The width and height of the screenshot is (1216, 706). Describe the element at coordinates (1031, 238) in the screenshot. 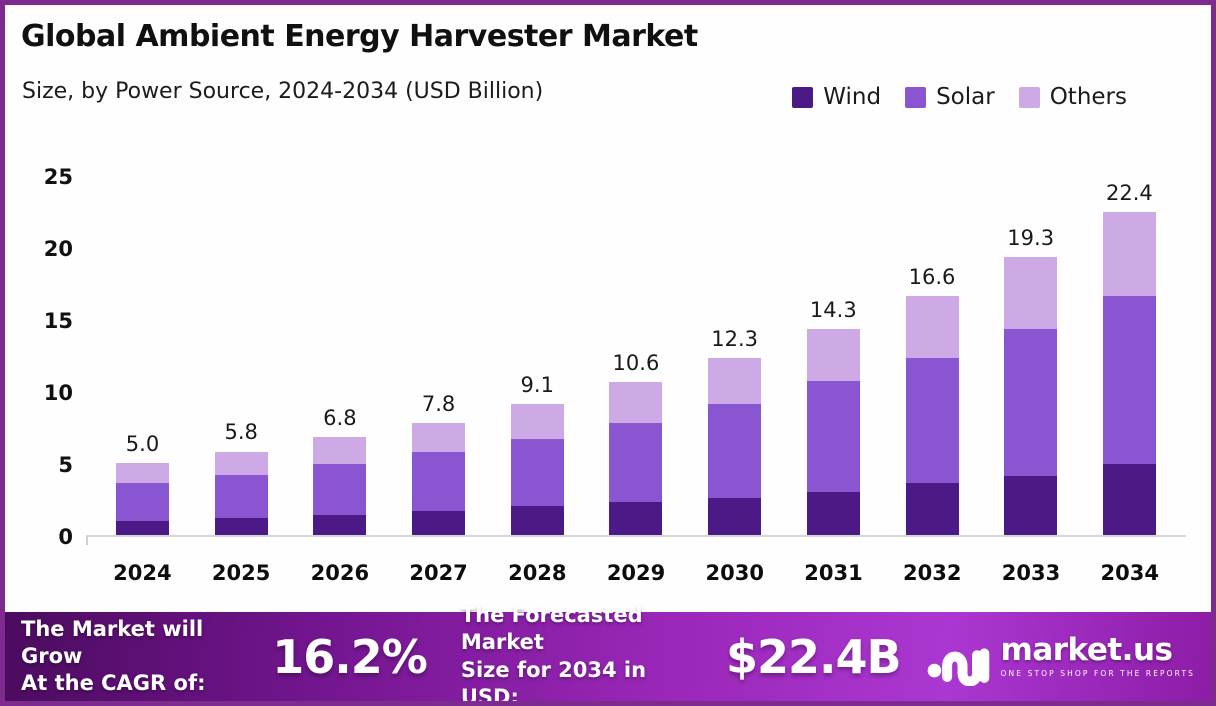

I see `bar-value-label-2033: 19.3` at that location.